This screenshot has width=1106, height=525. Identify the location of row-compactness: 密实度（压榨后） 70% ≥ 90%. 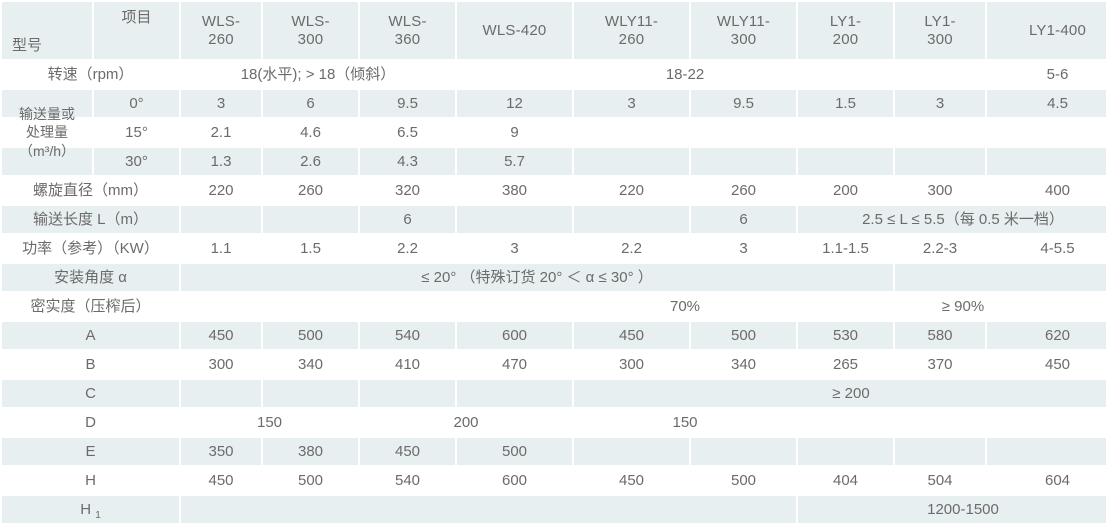
(554, 306).